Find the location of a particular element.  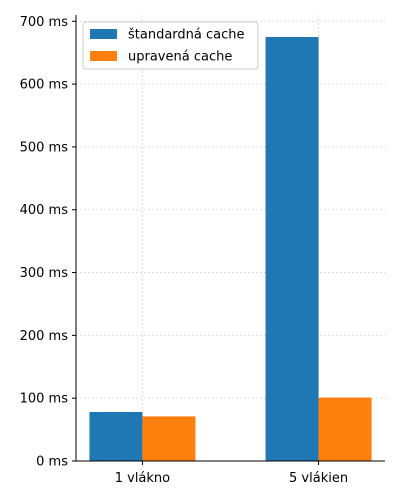

x-tick-label: 5 vlákien is located at coordinates (318, 478).